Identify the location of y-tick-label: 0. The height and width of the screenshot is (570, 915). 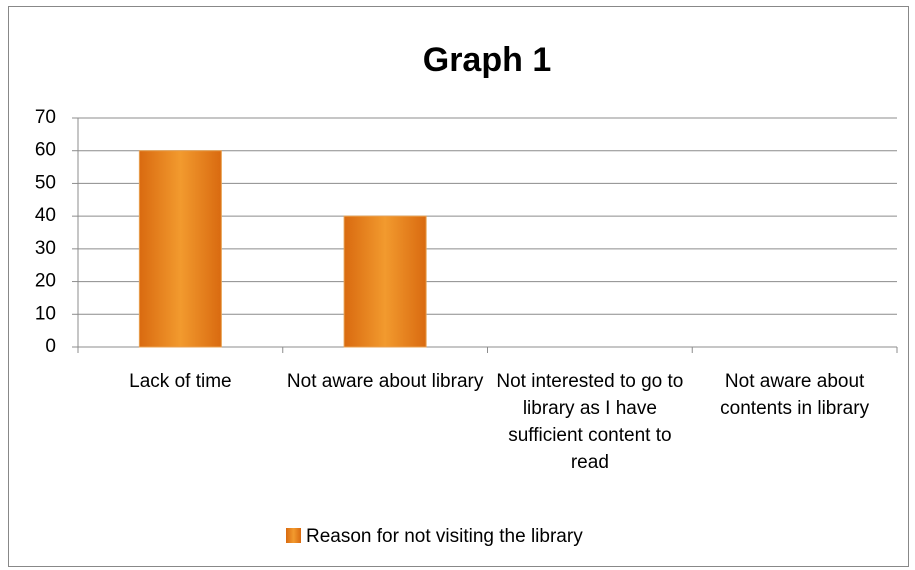
(50, 346).